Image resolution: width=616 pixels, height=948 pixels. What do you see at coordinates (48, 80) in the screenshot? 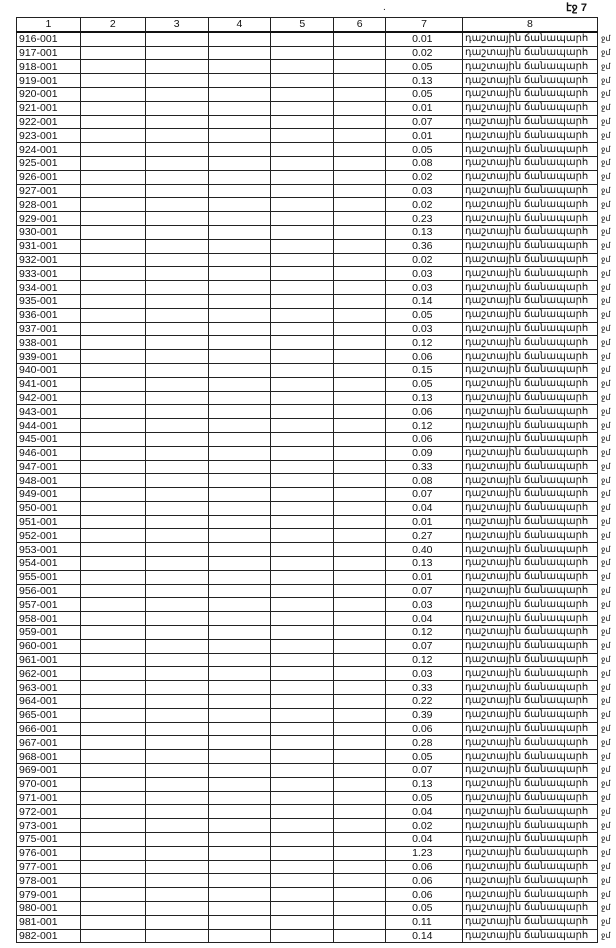
I see `parcel-code: 919-001` at bounding box center [48, 80].